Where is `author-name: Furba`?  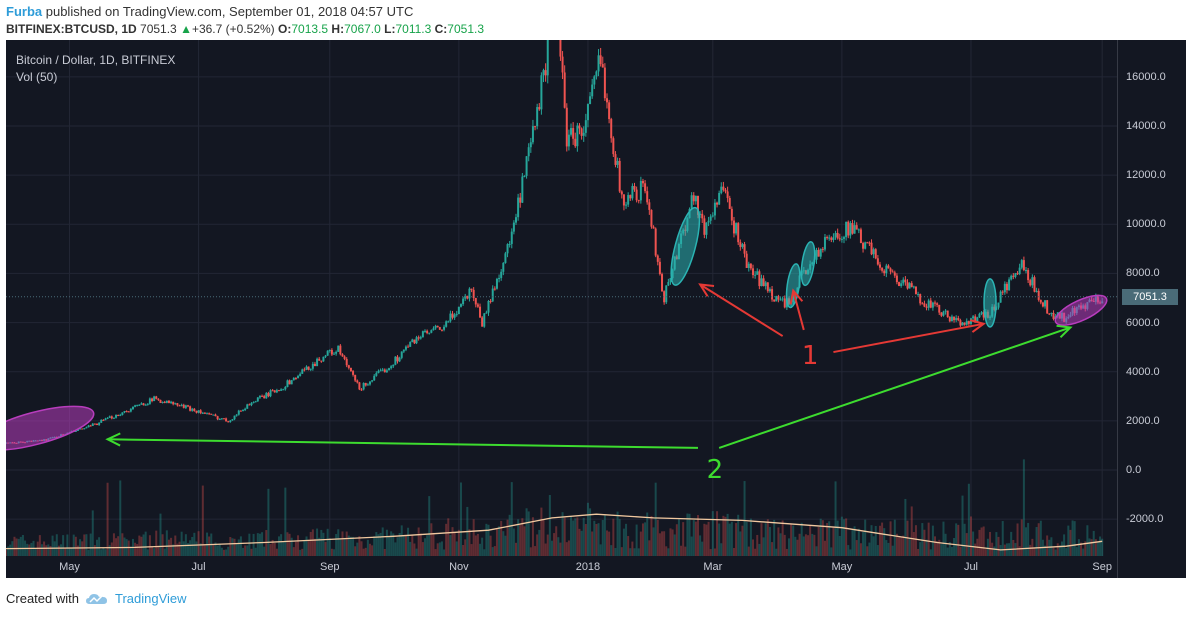
author-name: Furba is located at coordinates (24, 11).